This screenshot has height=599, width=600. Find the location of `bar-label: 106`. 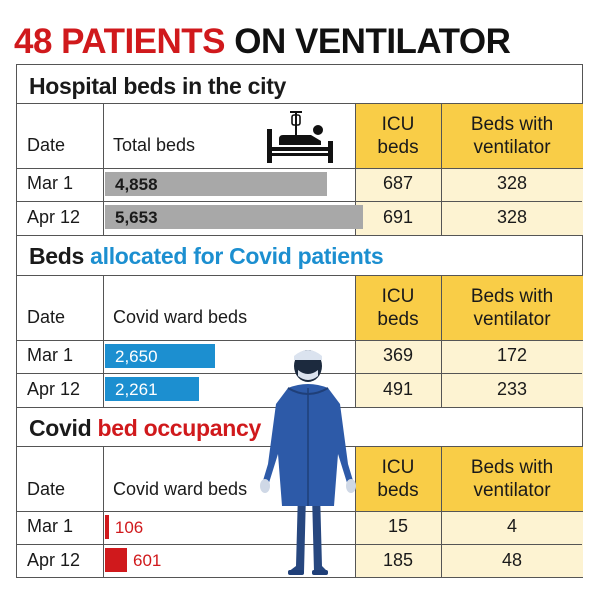

bar-label: 106 is located at coordinates (129, 527).